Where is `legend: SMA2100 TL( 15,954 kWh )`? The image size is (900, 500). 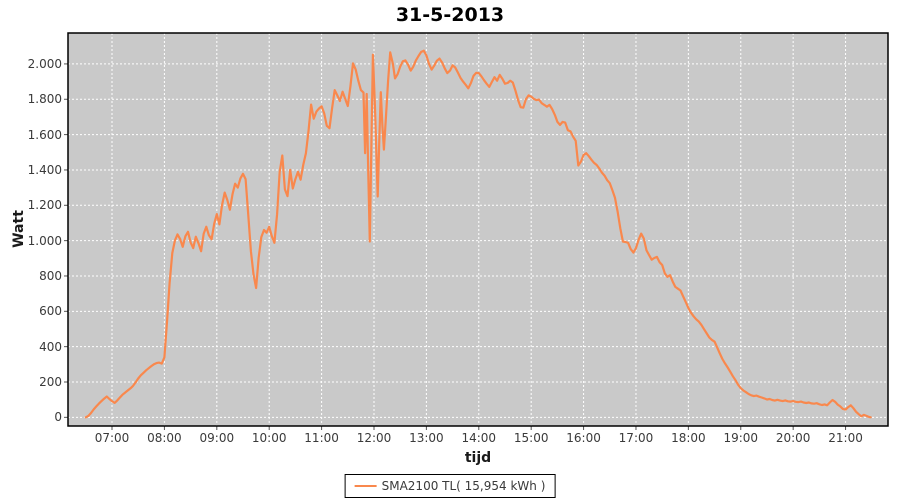 legend: SMA2100 TL( 15,954 kWh ) is located at coordinates (450, 486).